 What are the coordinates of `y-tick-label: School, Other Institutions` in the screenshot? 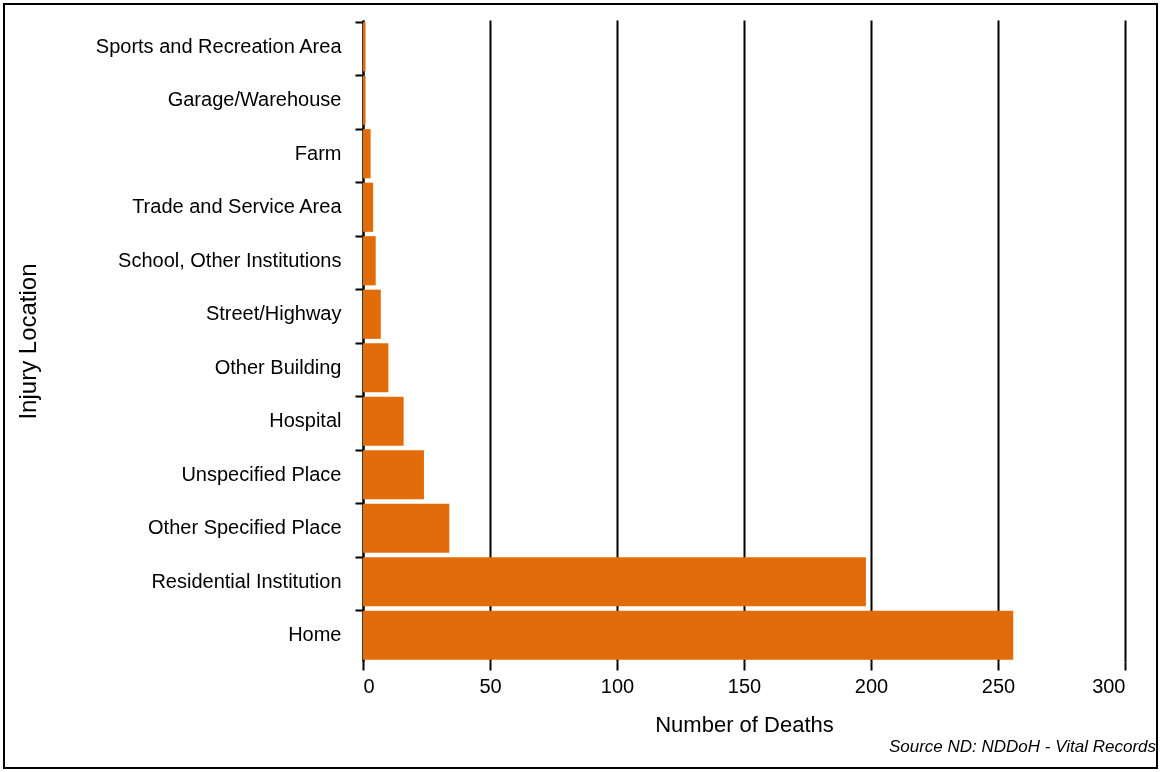 It's located at (230, 259).